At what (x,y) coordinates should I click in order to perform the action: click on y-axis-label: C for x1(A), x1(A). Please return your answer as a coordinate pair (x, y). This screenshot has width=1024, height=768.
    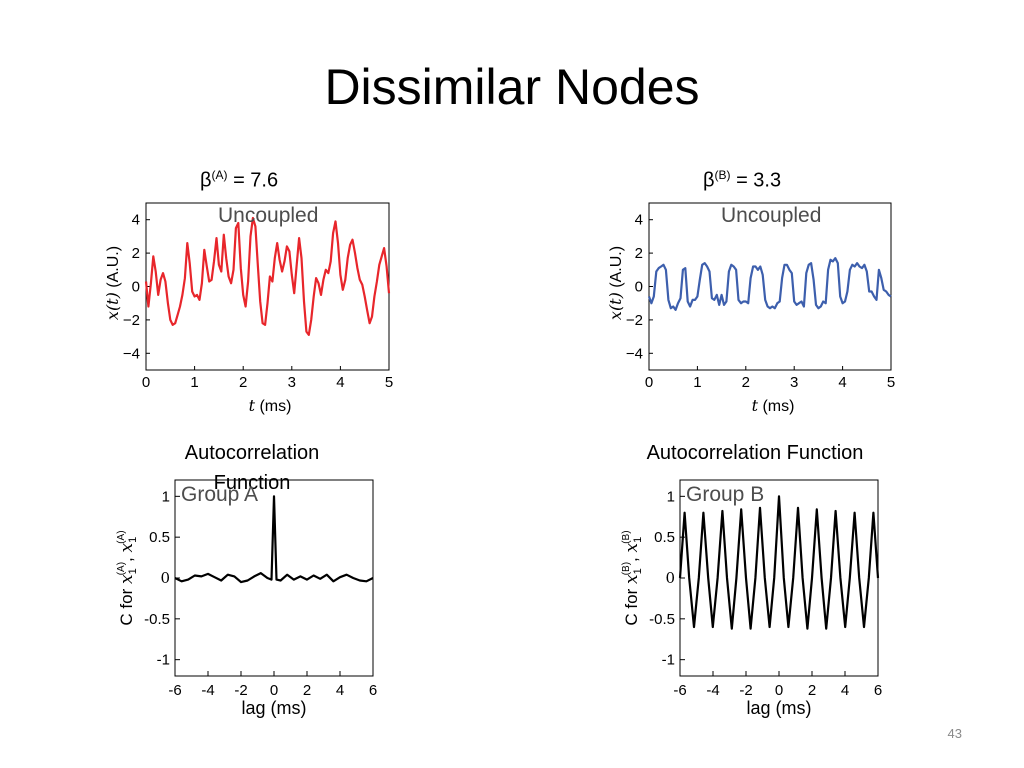
    Looking at the image, I should click on (127, 577).